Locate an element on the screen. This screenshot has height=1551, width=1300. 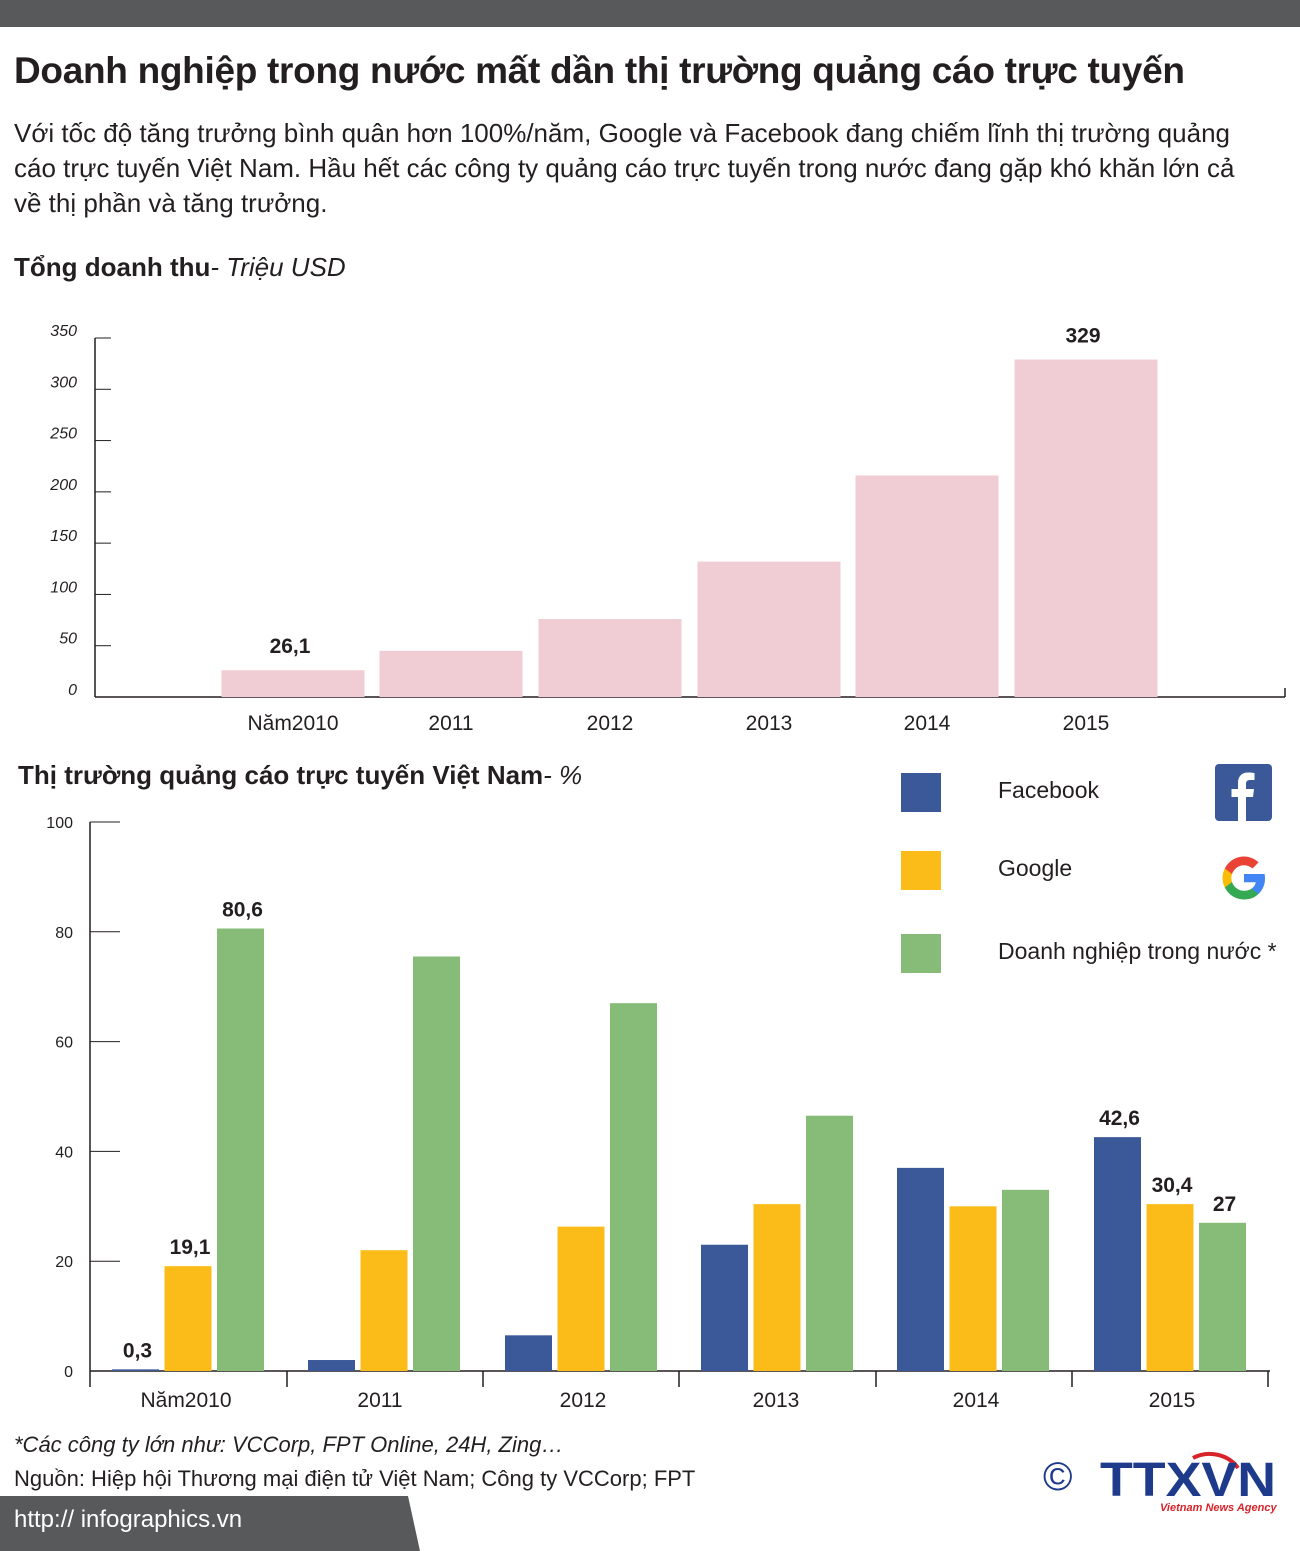
ttxvn-logo: TTXVN Vietnam News Agency is located at coordinates (1188, 1482).